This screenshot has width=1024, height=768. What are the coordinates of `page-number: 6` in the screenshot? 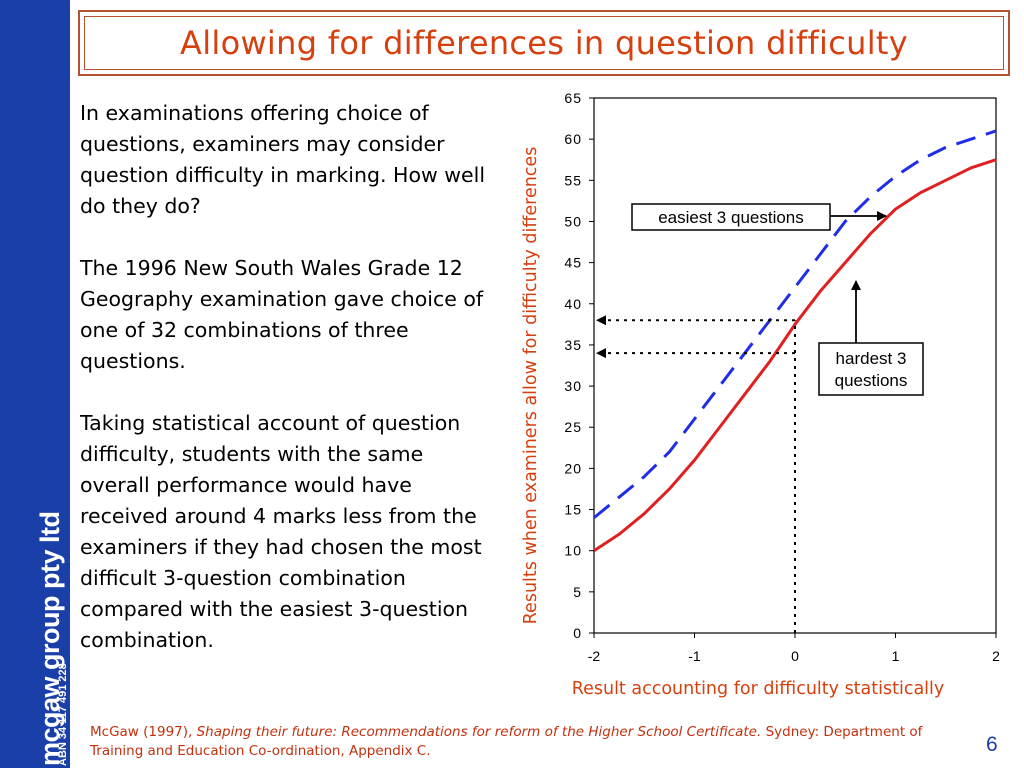 It's located at (992, 744).